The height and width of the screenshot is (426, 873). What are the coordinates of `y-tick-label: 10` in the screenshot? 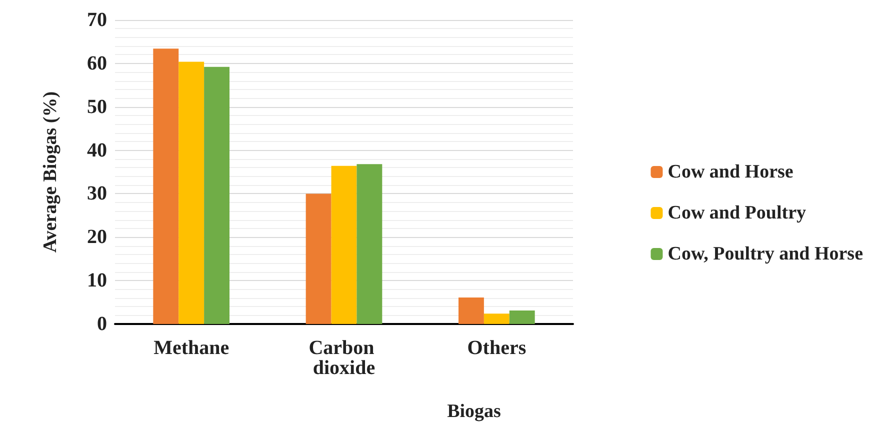 It's located at (97, 281).